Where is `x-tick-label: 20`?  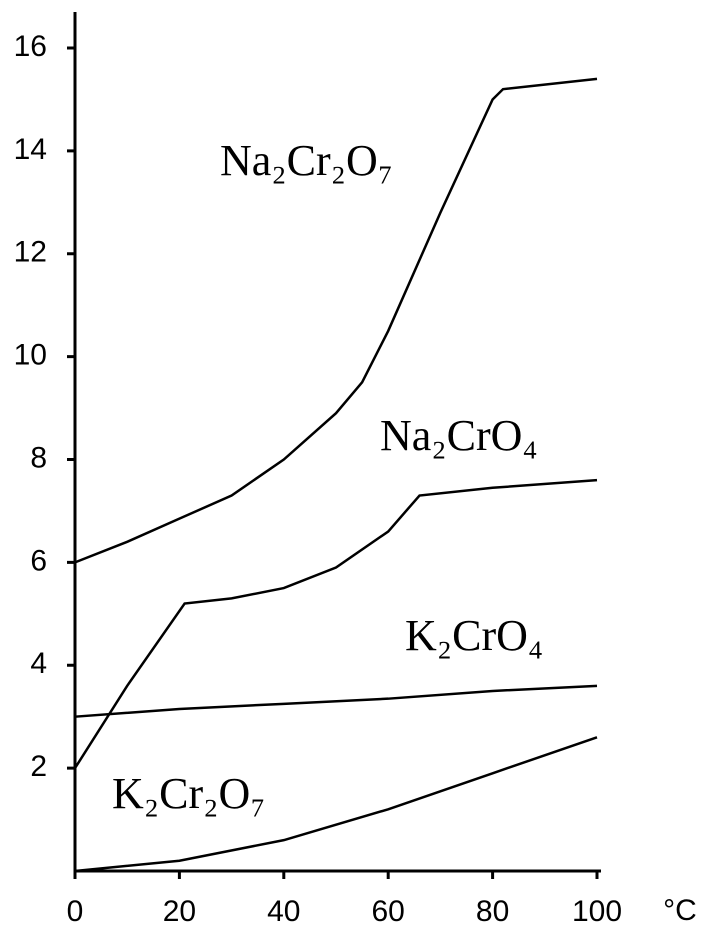 x-tick-label: 20 is located at coordinates (179, 911).